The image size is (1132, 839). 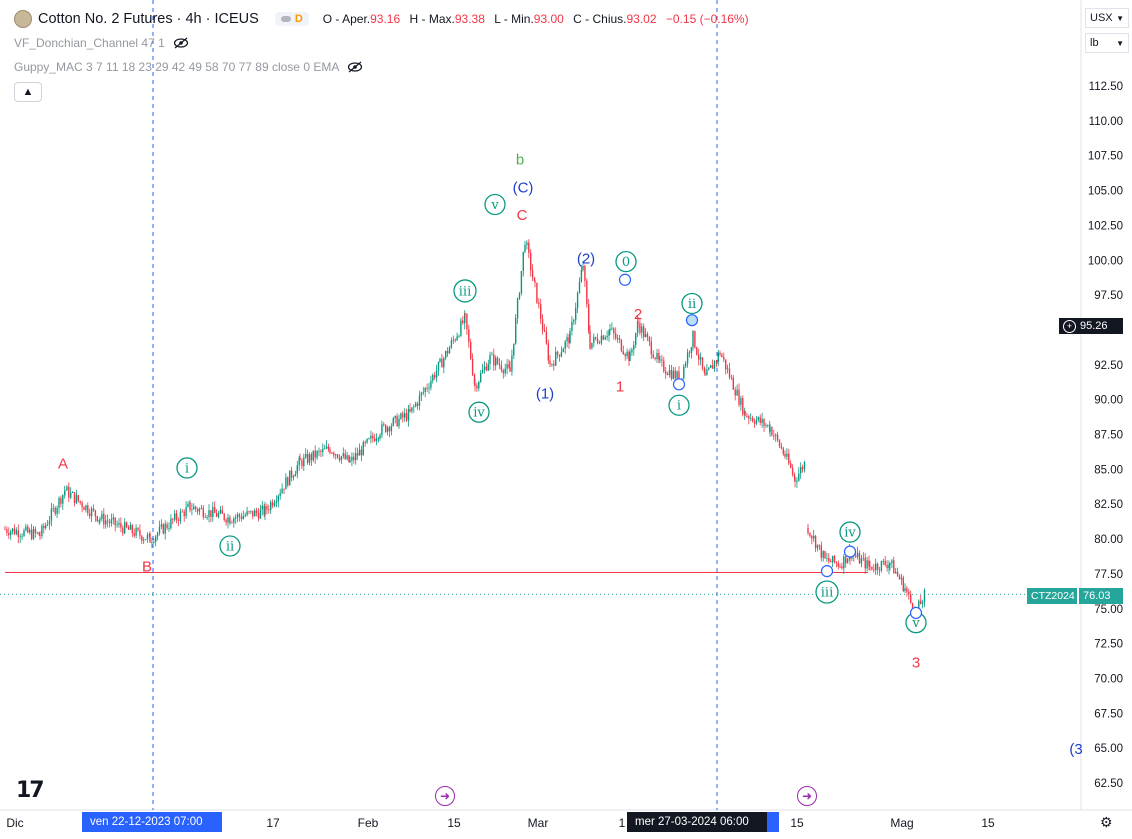 What do you see at coordinates (1108, 296) in the screenshot?
I see `price-tick-label: 97.50` at bounding box center [1108, 296].